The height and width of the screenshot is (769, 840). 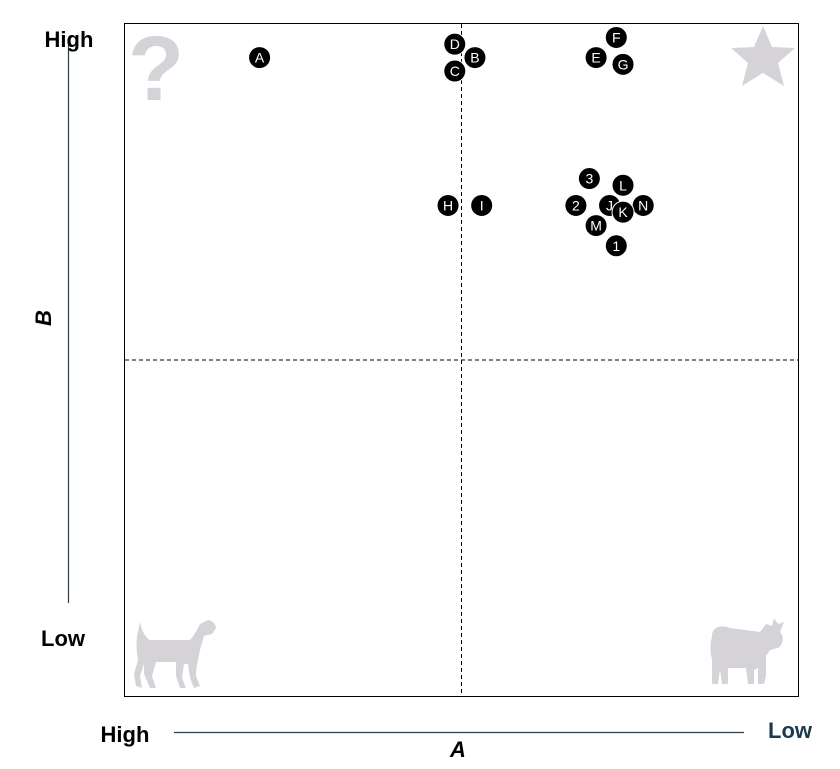 What do you see at coordinates (763, 56) in the screenshot?
I see `star-icon` at bounding box center [763, 56].